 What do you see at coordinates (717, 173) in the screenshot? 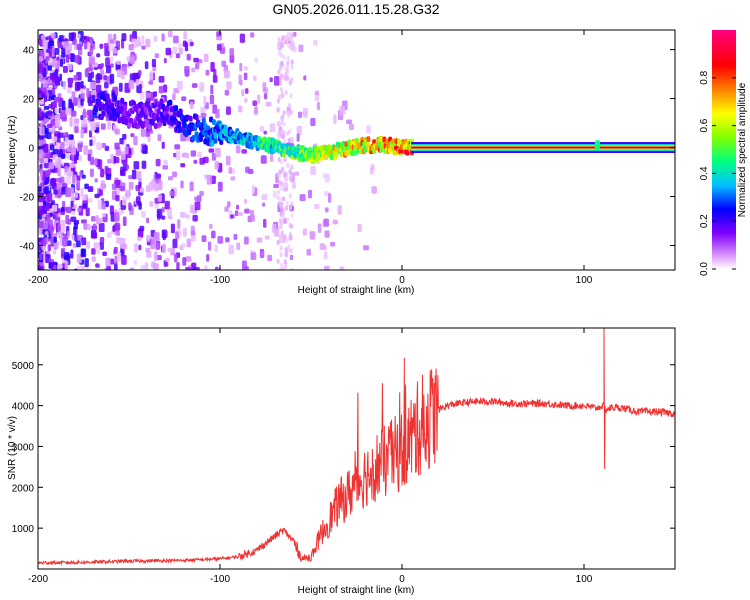
I see `colorbar-ticks: 0.0 0.2 0.4 0.6 0.8` at bounding box center [717, 173].